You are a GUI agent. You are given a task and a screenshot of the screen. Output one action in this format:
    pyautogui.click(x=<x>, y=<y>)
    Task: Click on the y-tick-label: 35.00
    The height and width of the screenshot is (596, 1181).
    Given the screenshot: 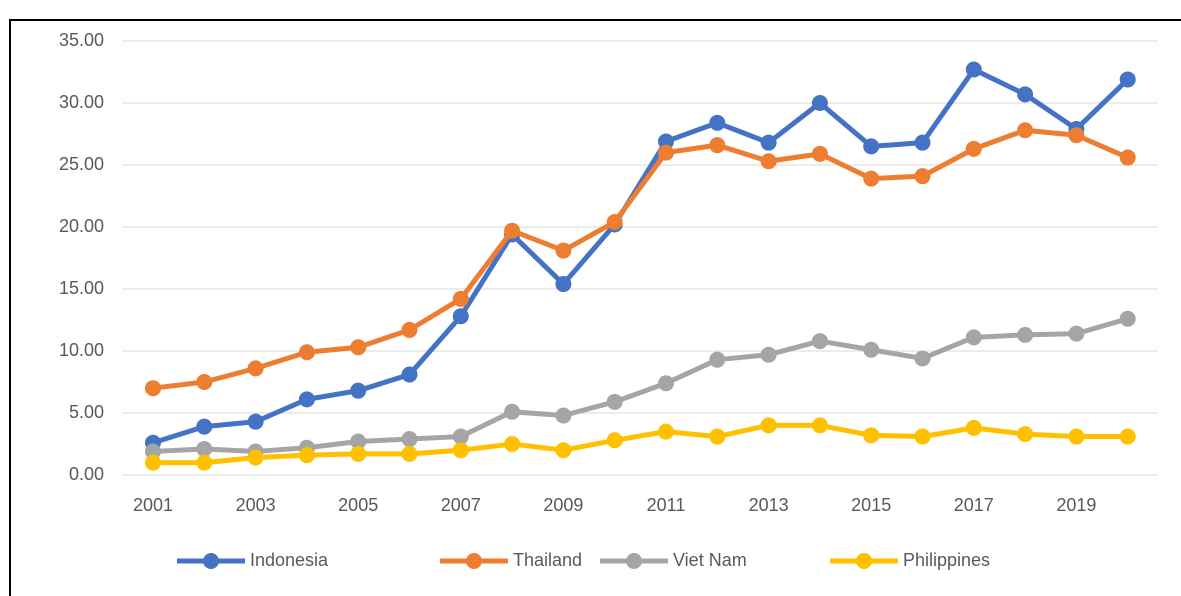 What is the action you would take?
    pyautogui.click(x=81, y=40)
    